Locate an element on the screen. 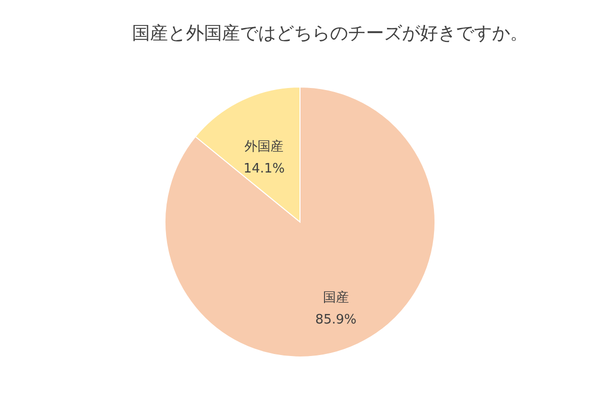 Image resolution: width=600 pixels, height=406 pixels. data-label: 85.9% is located at coordinates (336, 320).